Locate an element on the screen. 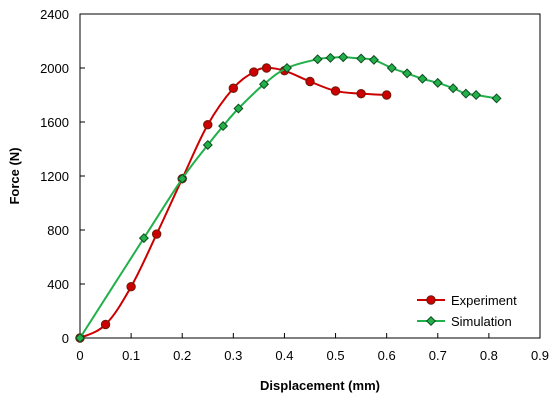 The height and width of the screenshot is (401, 550). legend-experiment-marker is located at coordinates (431, 300).